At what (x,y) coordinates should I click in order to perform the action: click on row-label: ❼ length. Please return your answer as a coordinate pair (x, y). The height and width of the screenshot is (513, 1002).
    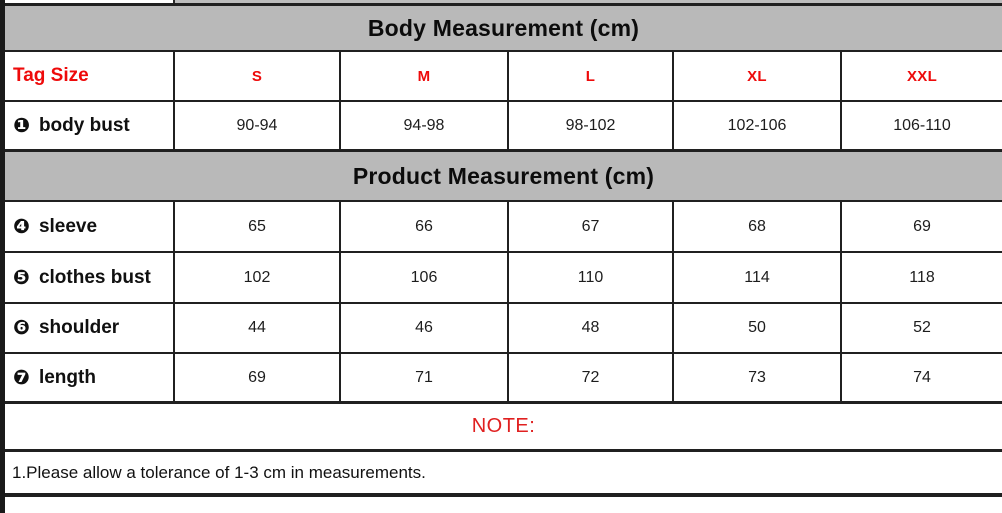
    Looking at the image, I should click on (89, 377).